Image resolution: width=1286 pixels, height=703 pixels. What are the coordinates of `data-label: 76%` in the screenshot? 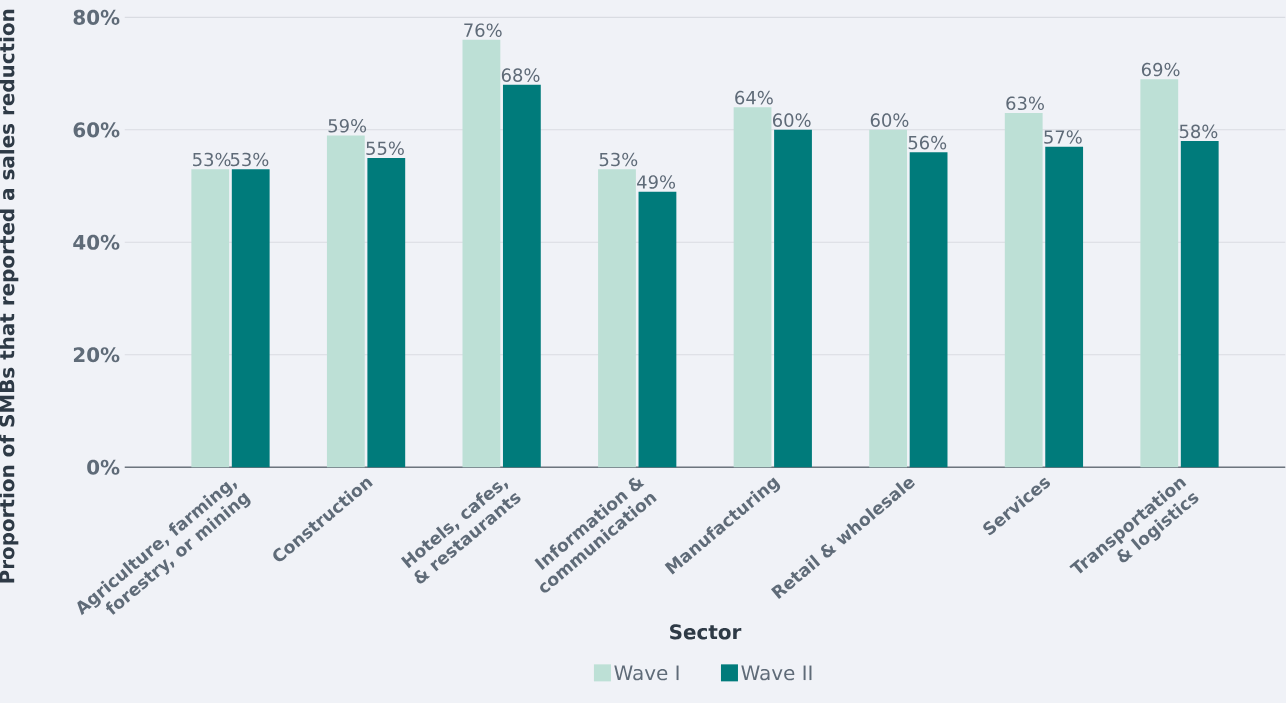 It's located at (483, 30).